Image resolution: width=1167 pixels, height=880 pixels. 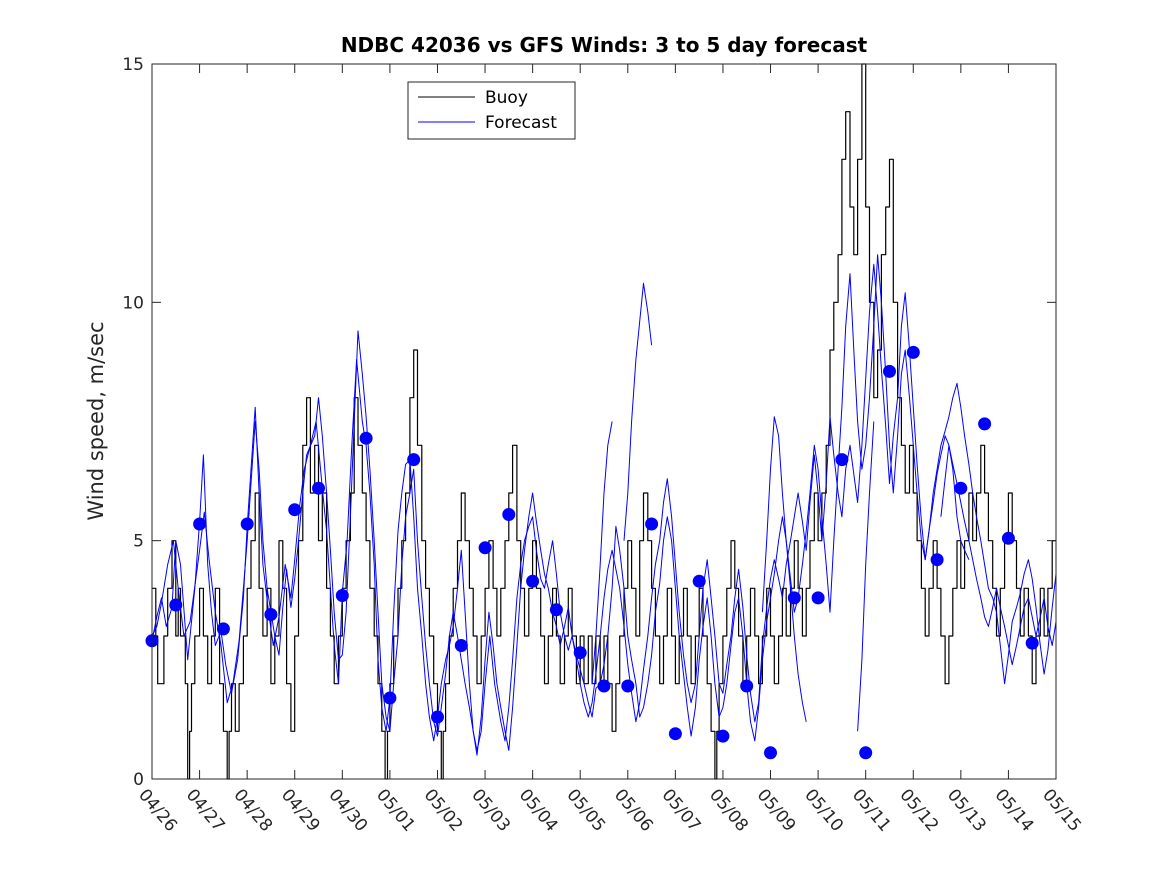 What do you see at coordinates (133, 65) in the screenshot?
I see `y-tick-label-3: 15` at bounding box center [133, 65].